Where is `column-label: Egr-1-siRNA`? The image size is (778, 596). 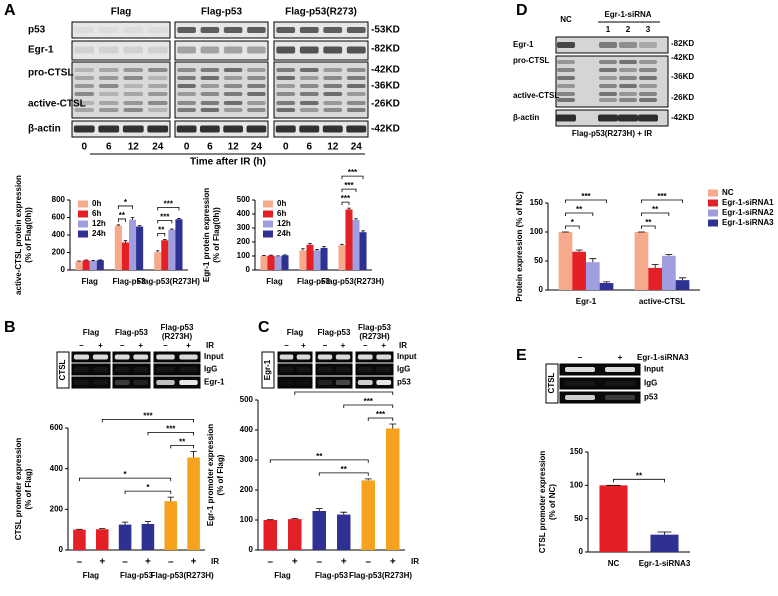 column-label: Egr-1-siRNA is located at coordinates (627, 14).